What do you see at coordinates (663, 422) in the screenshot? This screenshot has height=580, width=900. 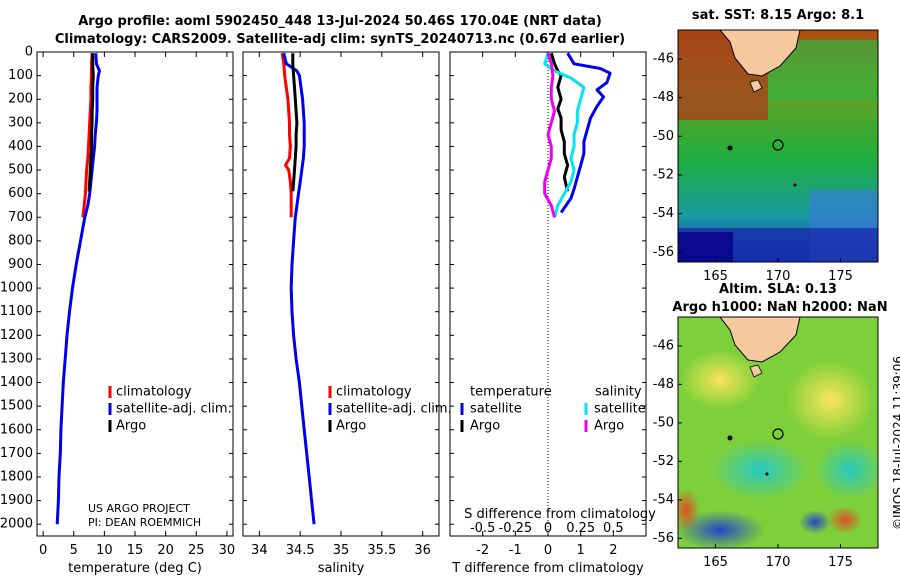 I see `map-y-tick-label-sla: -50` at bounding box center [663, 422].